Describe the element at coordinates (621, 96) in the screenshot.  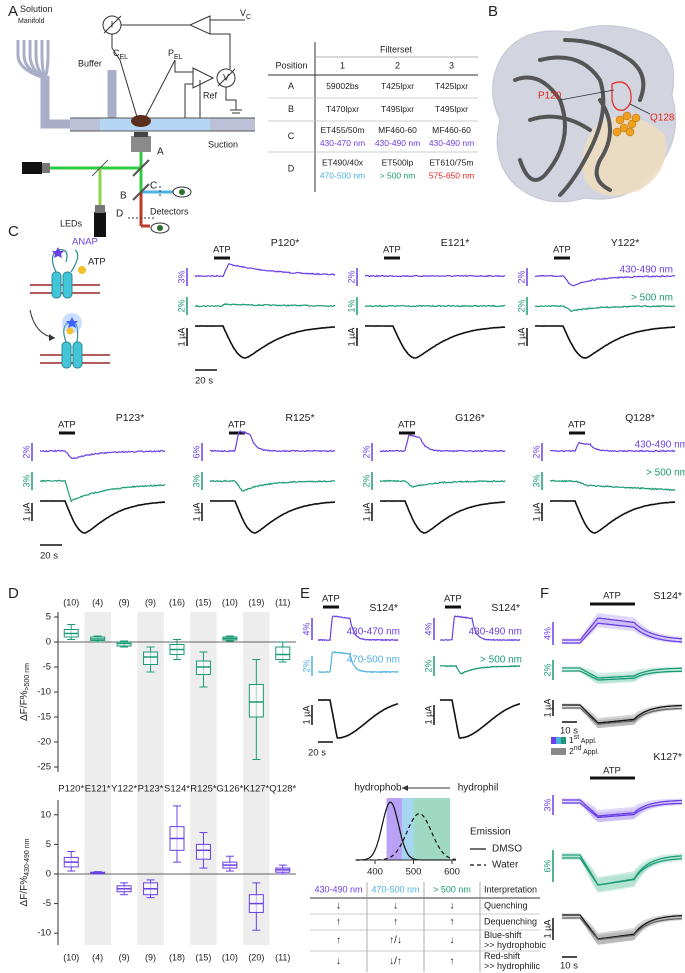
I see `loop` at that location.